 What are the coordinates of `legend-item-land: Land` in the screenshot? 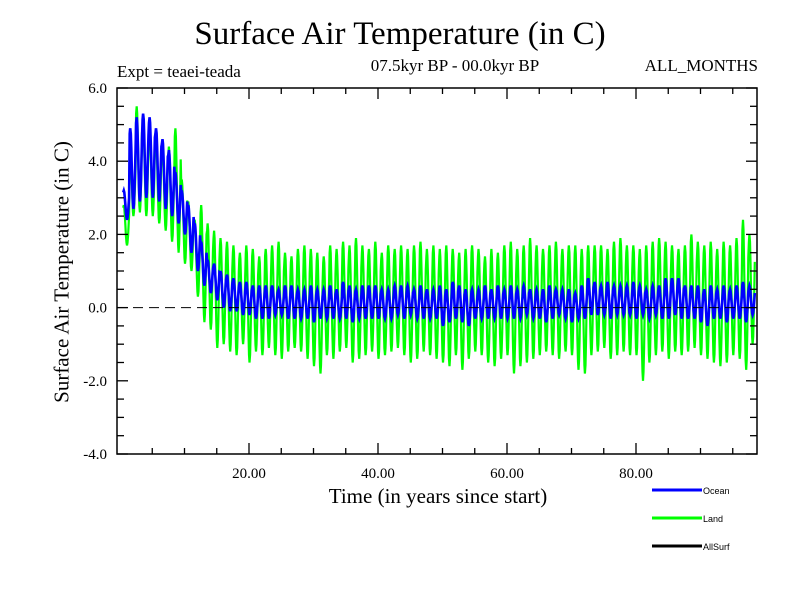 It's located at (687, 519).